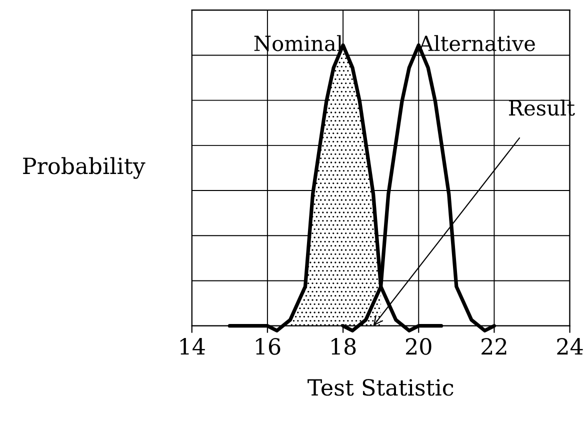 The width and height of the screenshot is (585, 421). What do you see at coordinates (419, 346) in the screenshot?
I see `x-tick-label: 20` at bounding box center [419, 346].